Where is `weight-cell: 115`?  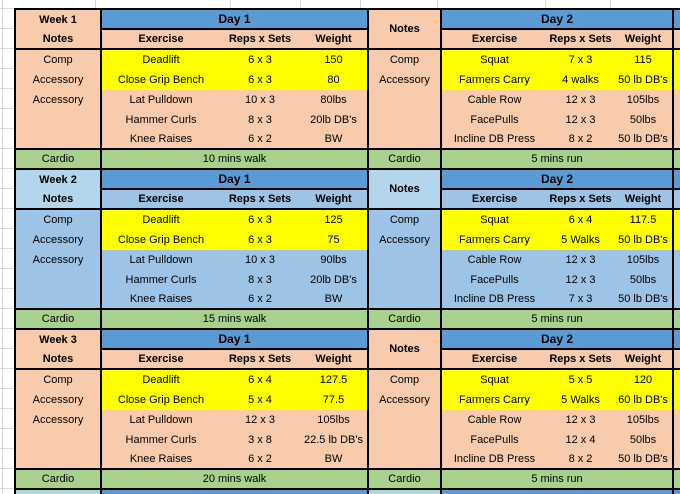 weight-cell: 115 is located at coordinates (644, 60).